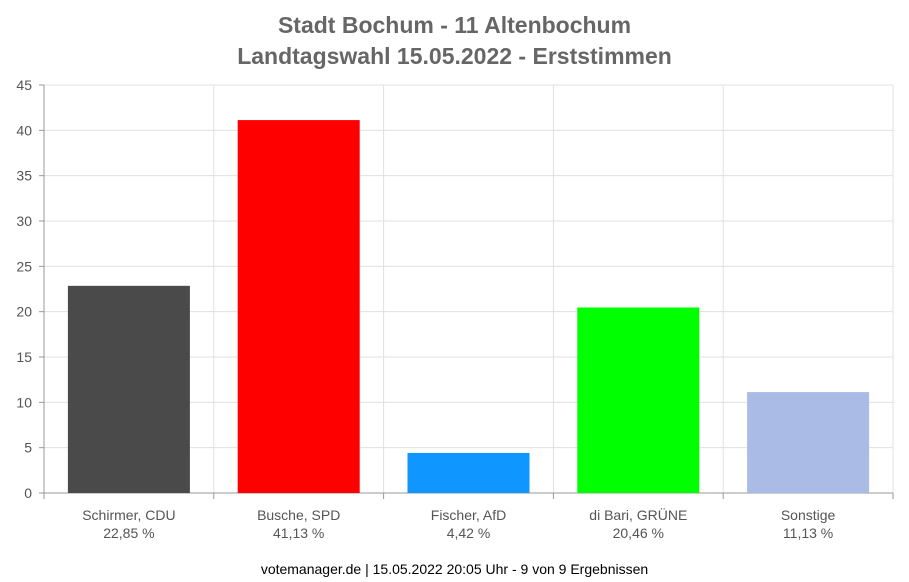  What do you see at coordinates (128, 515) in the screenshot?
I see `x-category-label: Schirmer, CDU` at bounding box center [128, 515].